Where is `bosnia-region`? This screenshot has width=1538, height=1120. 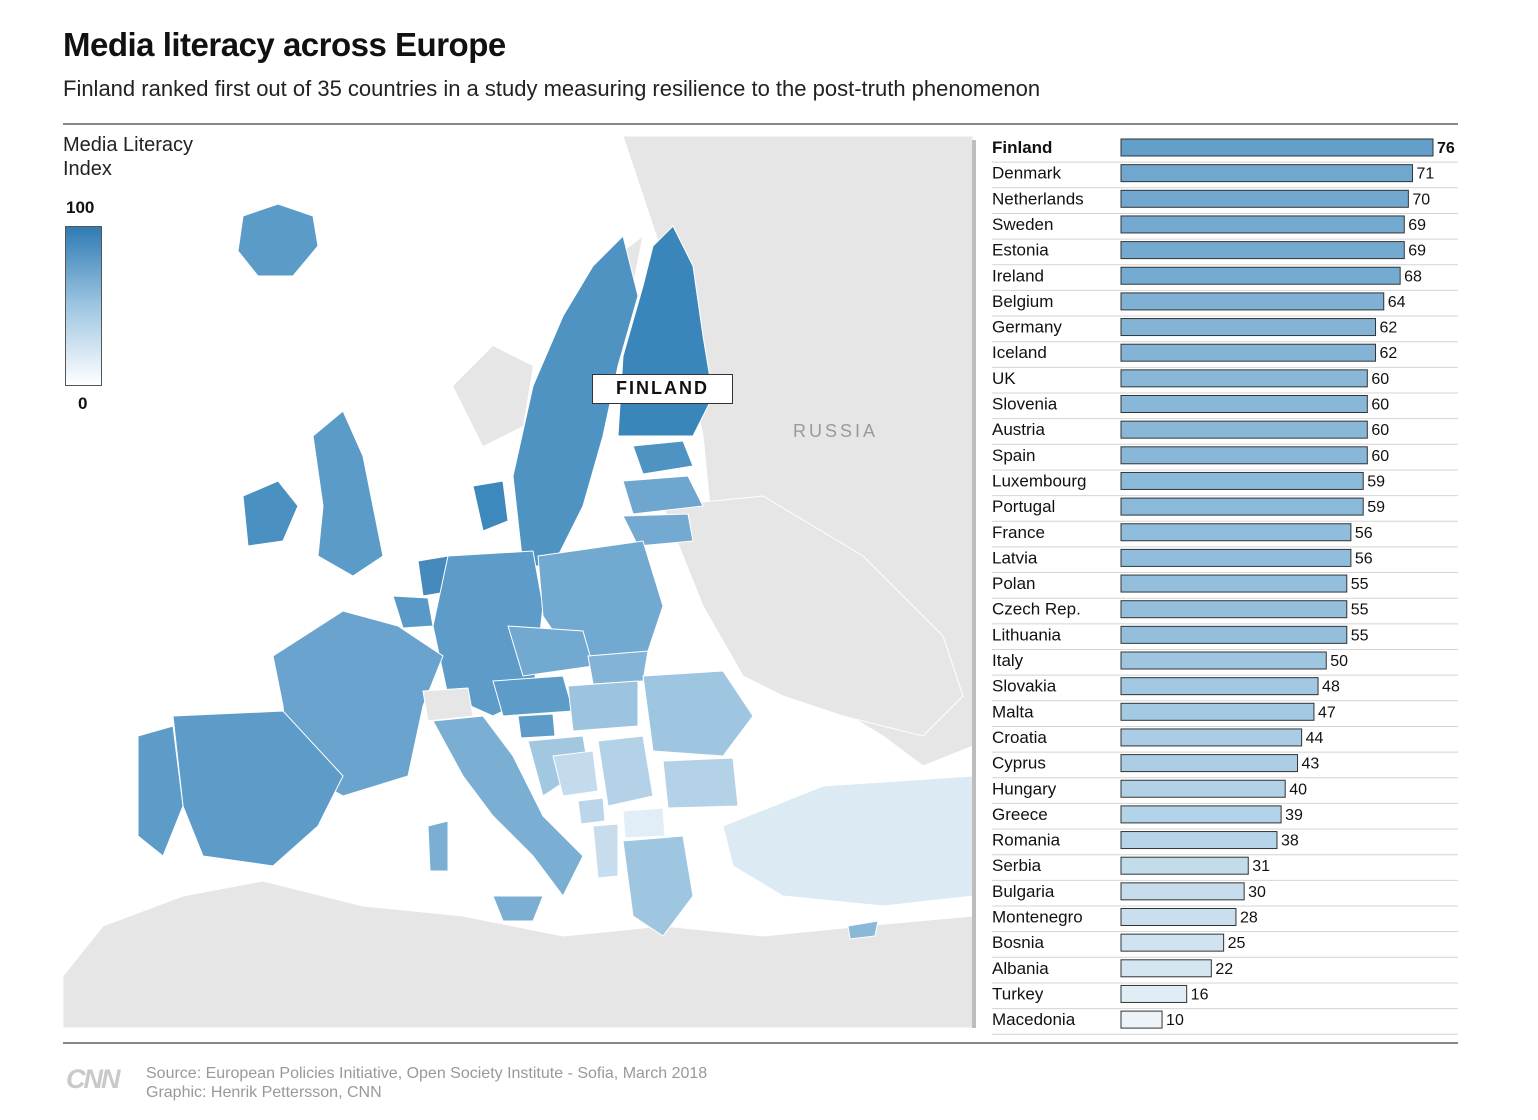 bosnia-region is located at coordinates (575, 773).